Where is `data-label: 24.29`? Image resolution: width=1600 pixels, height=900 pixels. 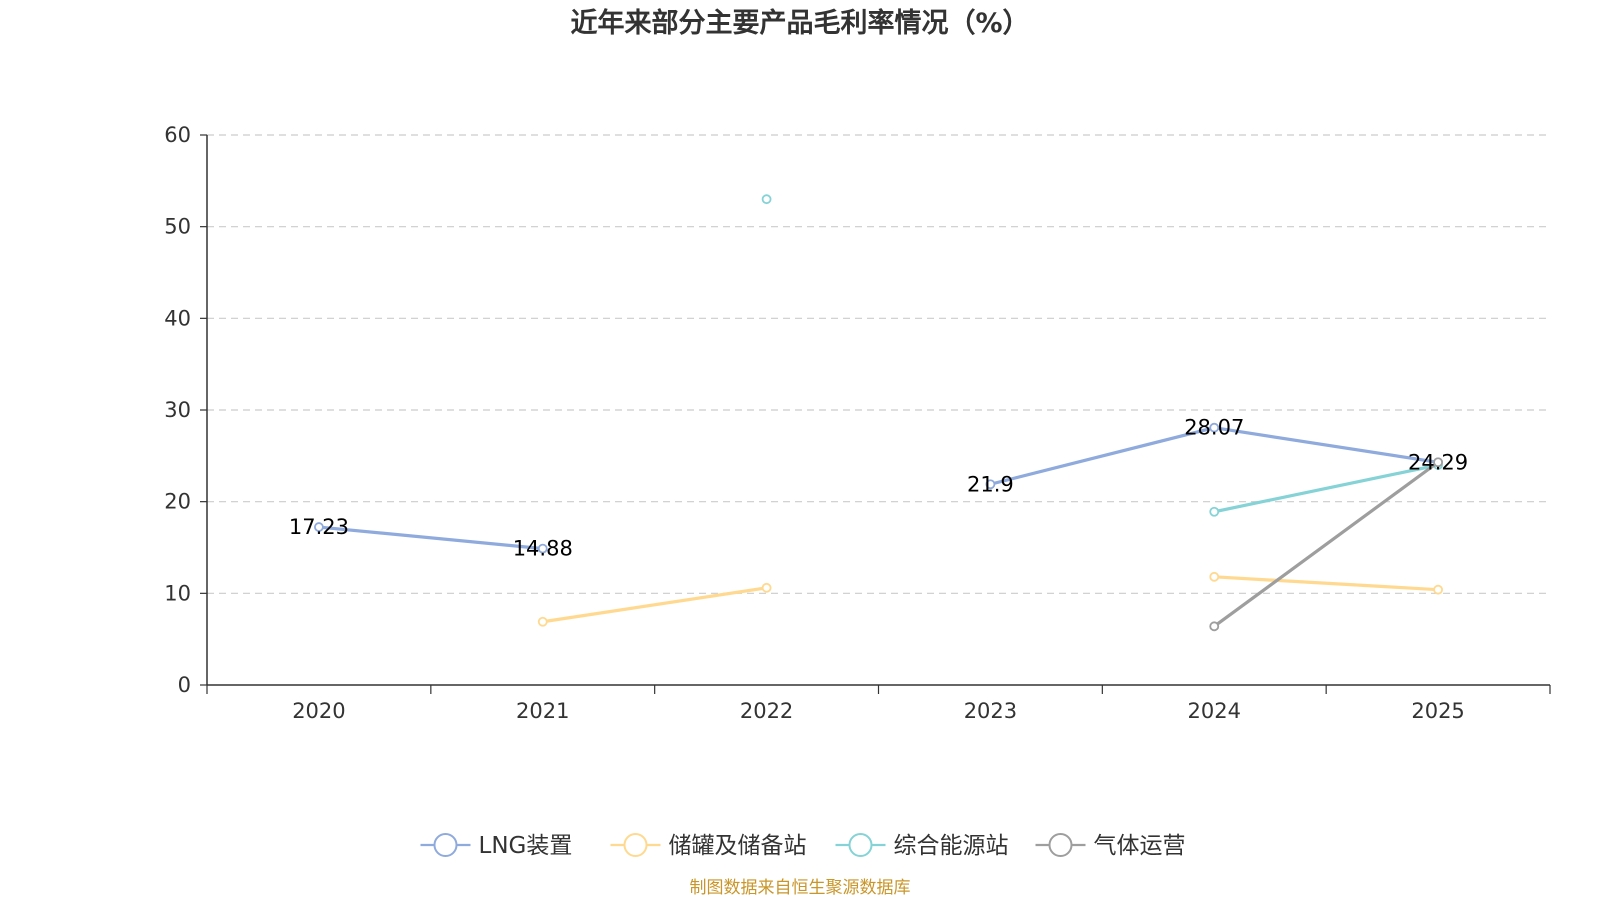
data-label: 24.29 is located at coordinates (1438, 462).